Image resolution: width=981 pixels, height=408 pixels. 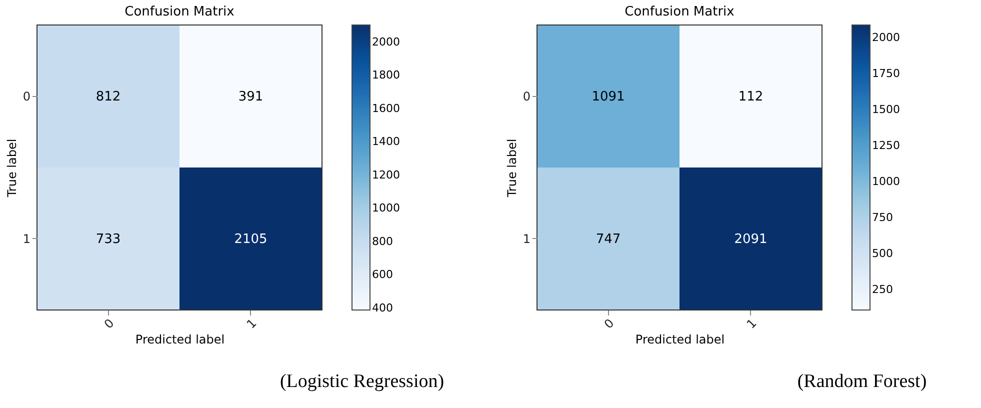 I want to click on data-label: 2105, so click(x=251, y=239).